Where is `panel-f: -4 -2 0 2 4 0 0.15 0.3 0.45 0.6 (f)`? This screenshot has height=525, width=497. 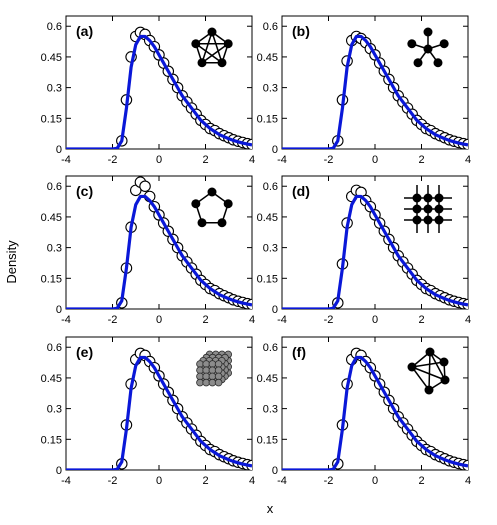
panel-f: -4 -2 0 2 4 0 0.15 0.3 0.45 0.6 (f) is located at coordinates (364, 411).